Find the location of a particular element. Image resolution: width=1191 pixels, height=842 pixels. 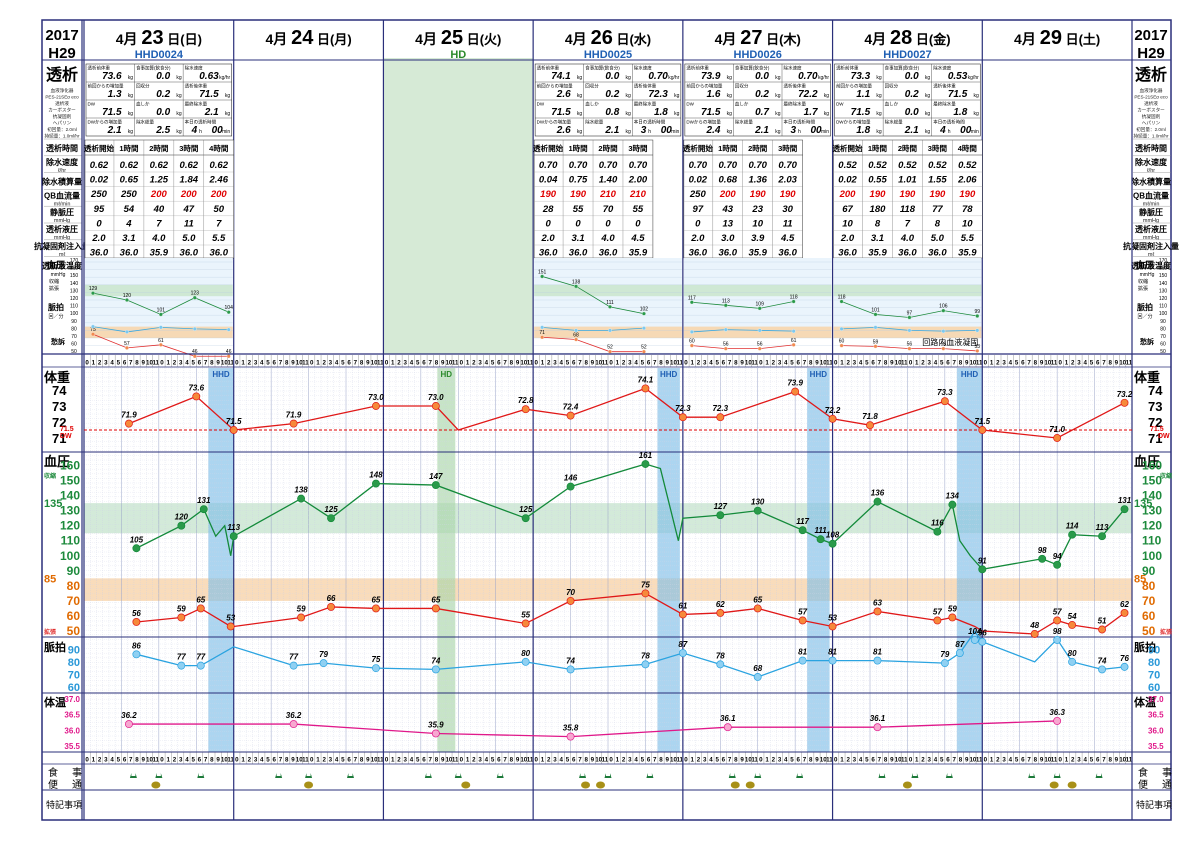

bp-tick-right: 90 is located at coordinates (1149, 571).